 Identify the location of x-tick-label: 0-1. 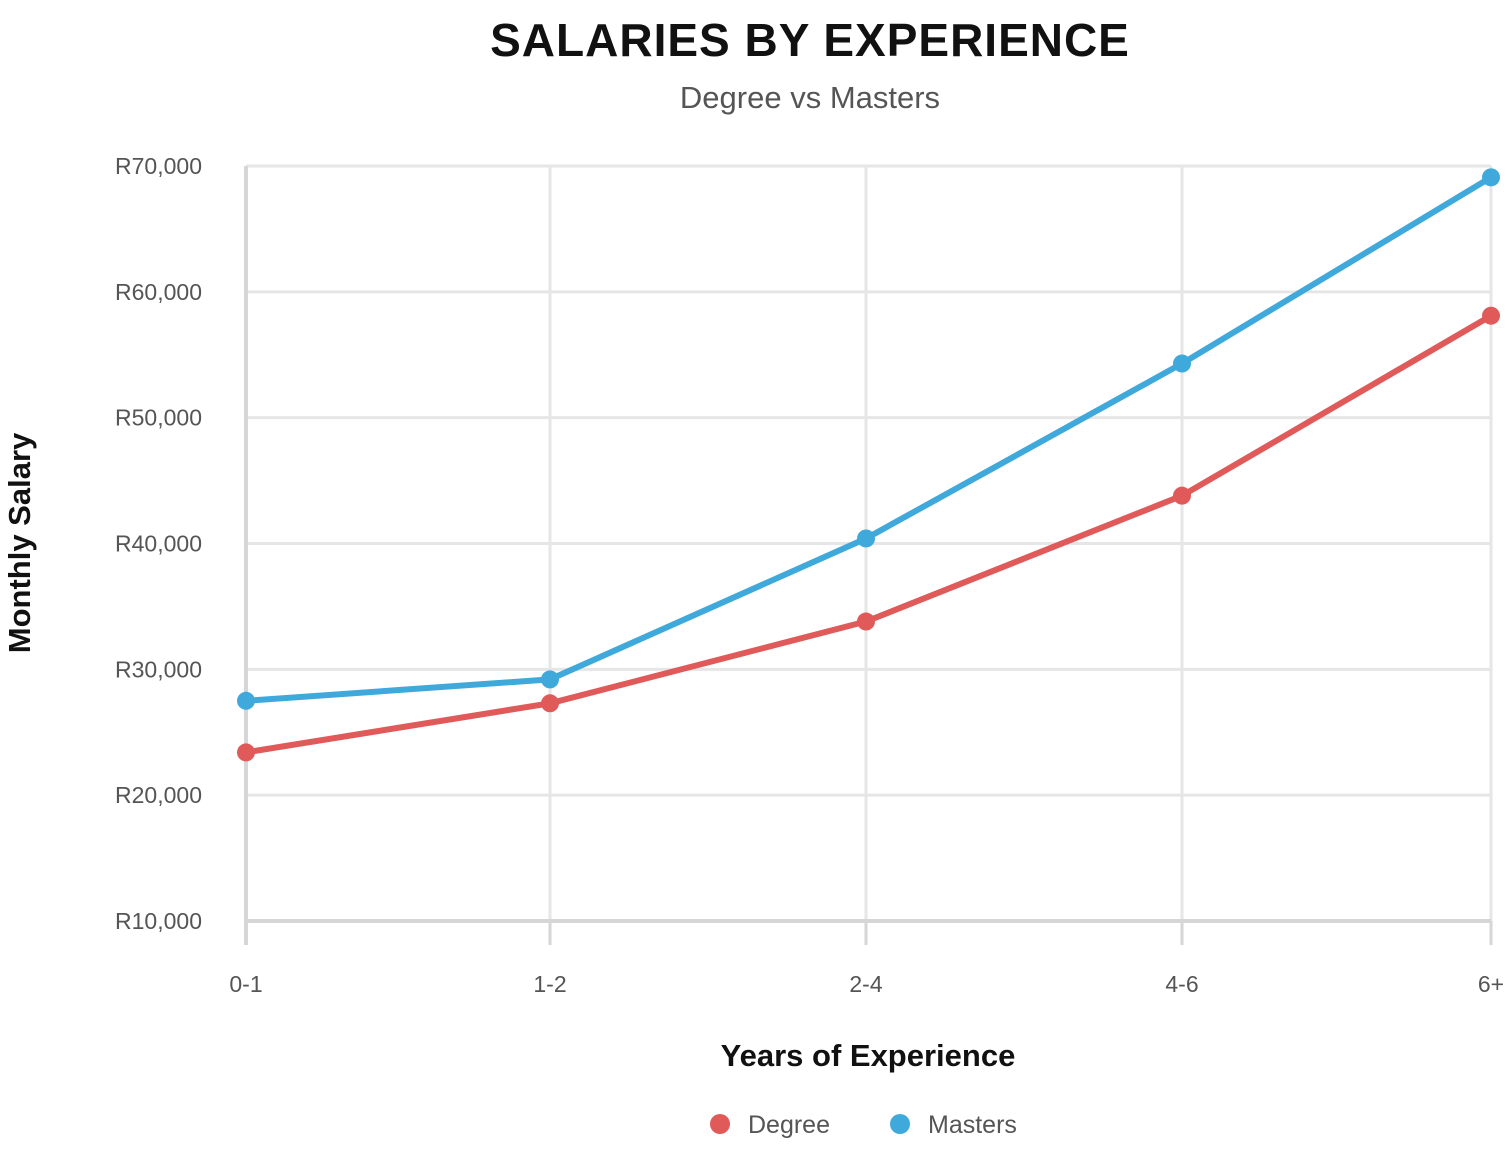
(245, 984).